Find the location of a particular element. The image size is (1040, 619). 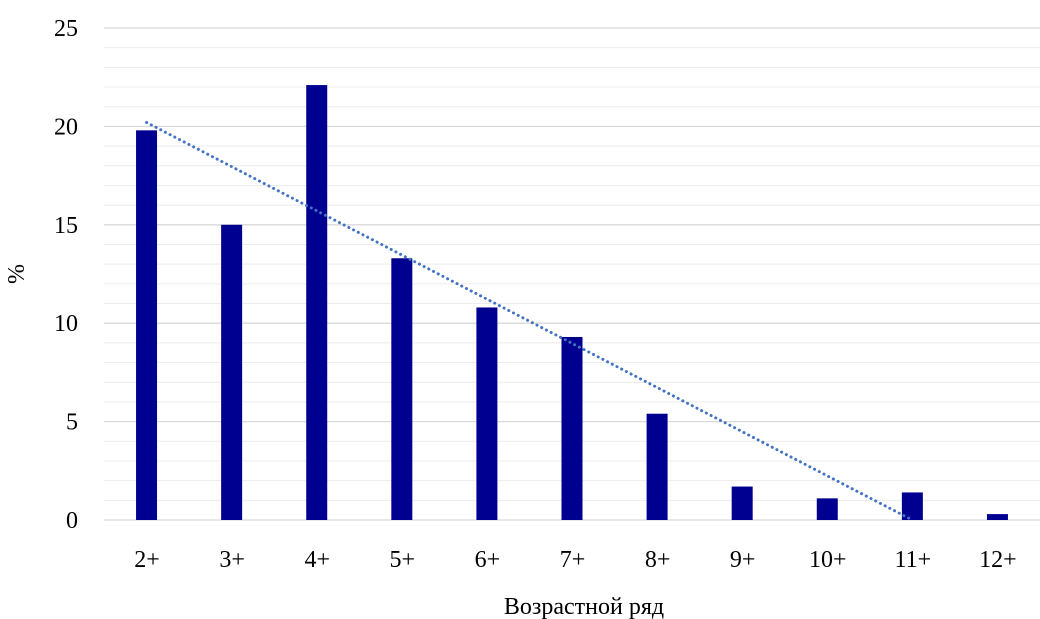

bar-4+ is located at coordinates (317, 303).